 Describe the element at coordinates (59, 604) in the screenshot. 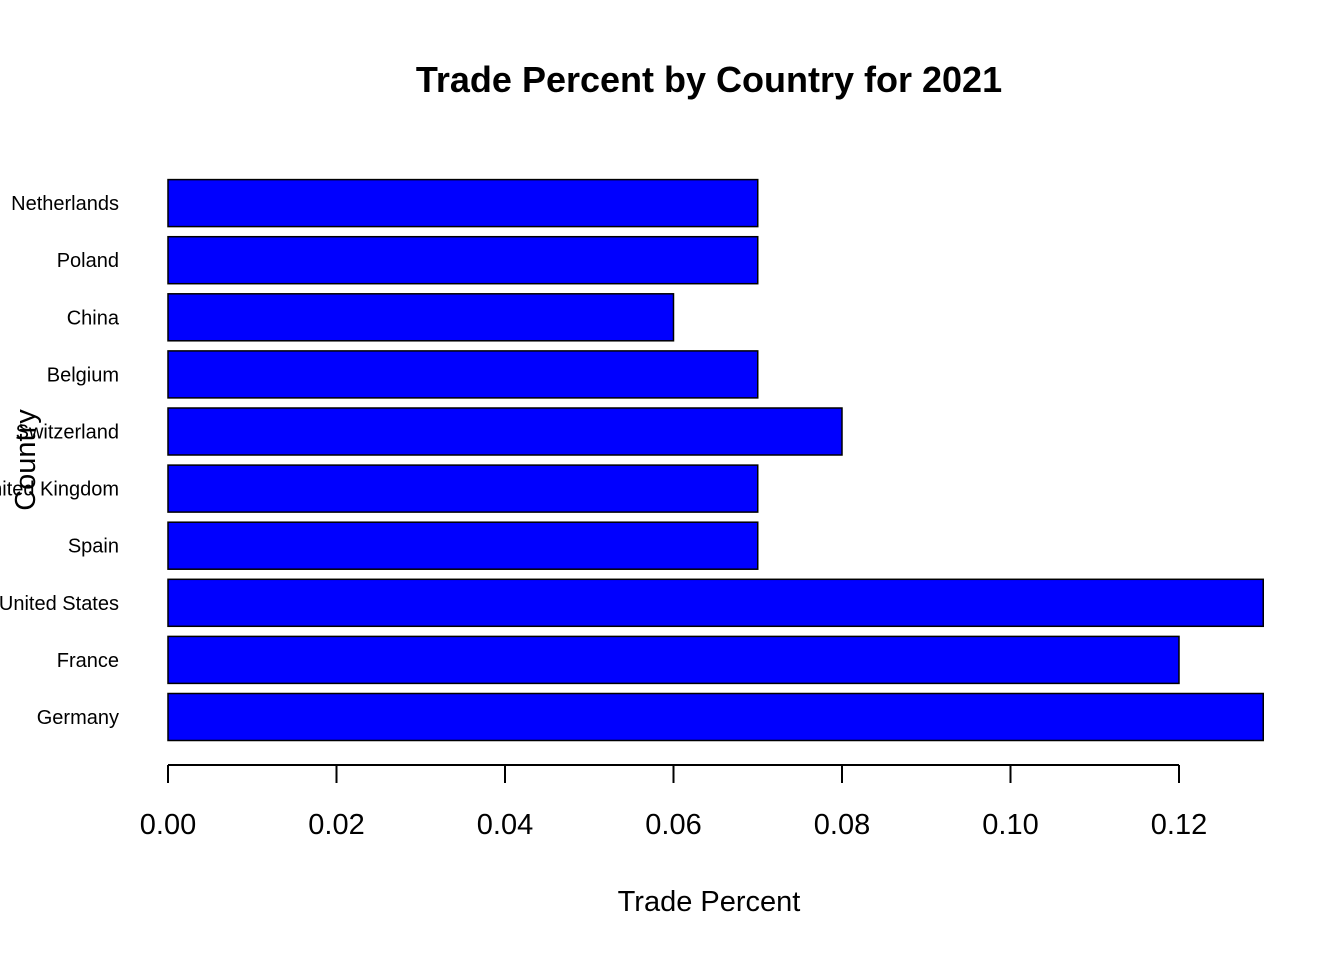

I see `category-label-united-states: United States` at that location.